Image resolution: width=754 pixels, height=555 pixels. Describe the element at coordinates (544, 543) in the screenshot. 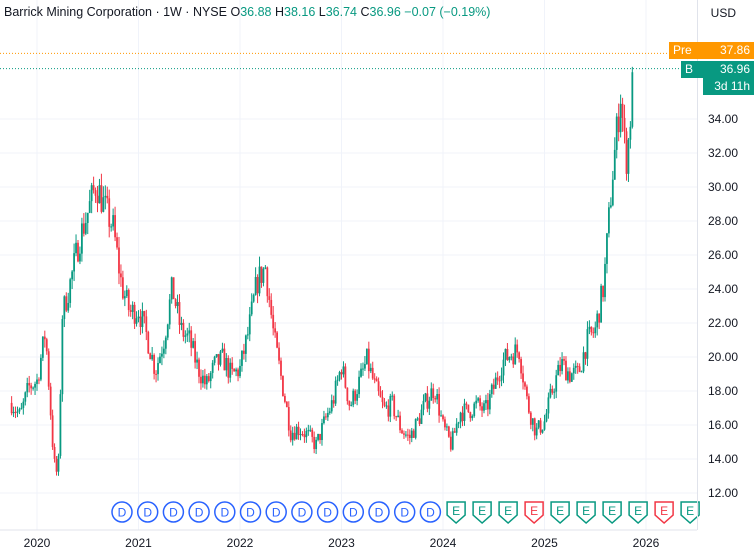

I see `x-tick-label: 2025` at that location.